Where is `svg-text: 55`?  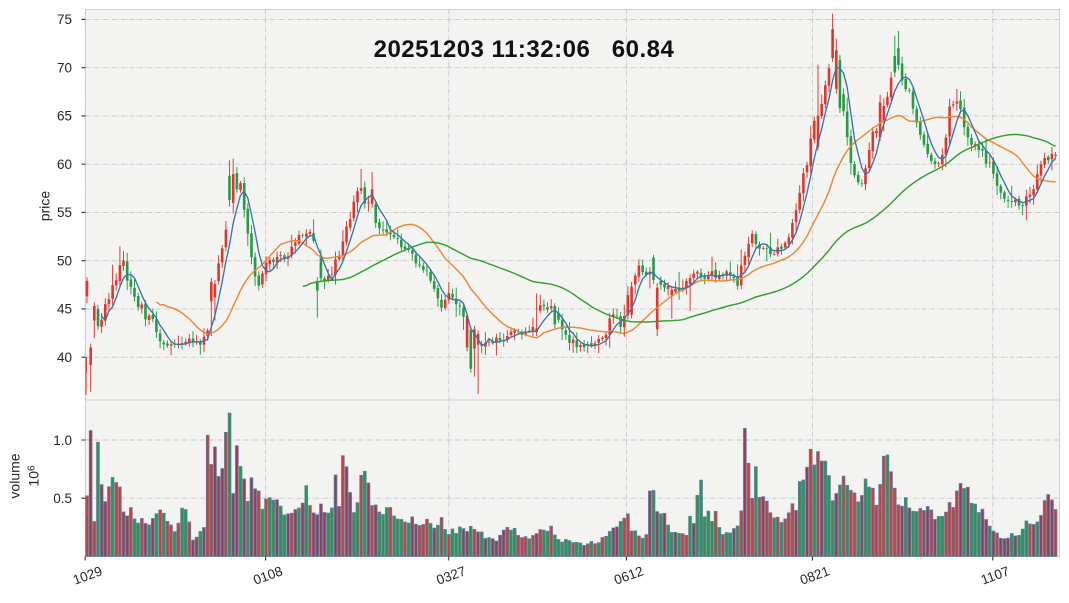
svg-text: 55 is located at coordinates (64, 212).